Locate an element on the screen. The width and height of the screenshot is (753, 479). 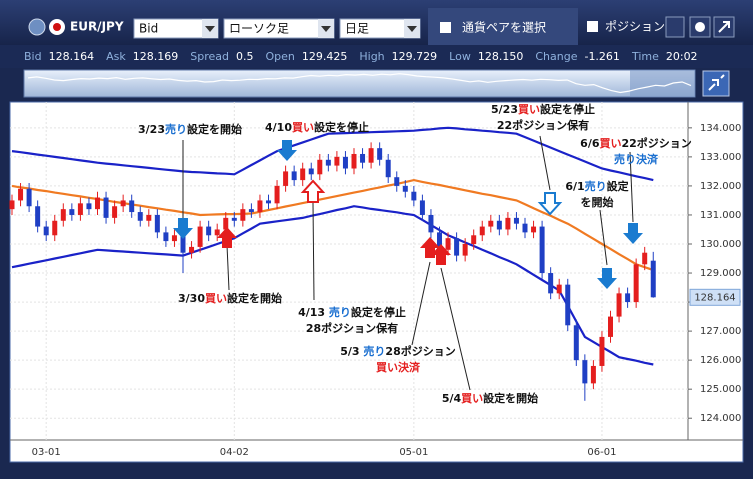
annotation: 6/1売り設定 is located at coordinates (596, 186).